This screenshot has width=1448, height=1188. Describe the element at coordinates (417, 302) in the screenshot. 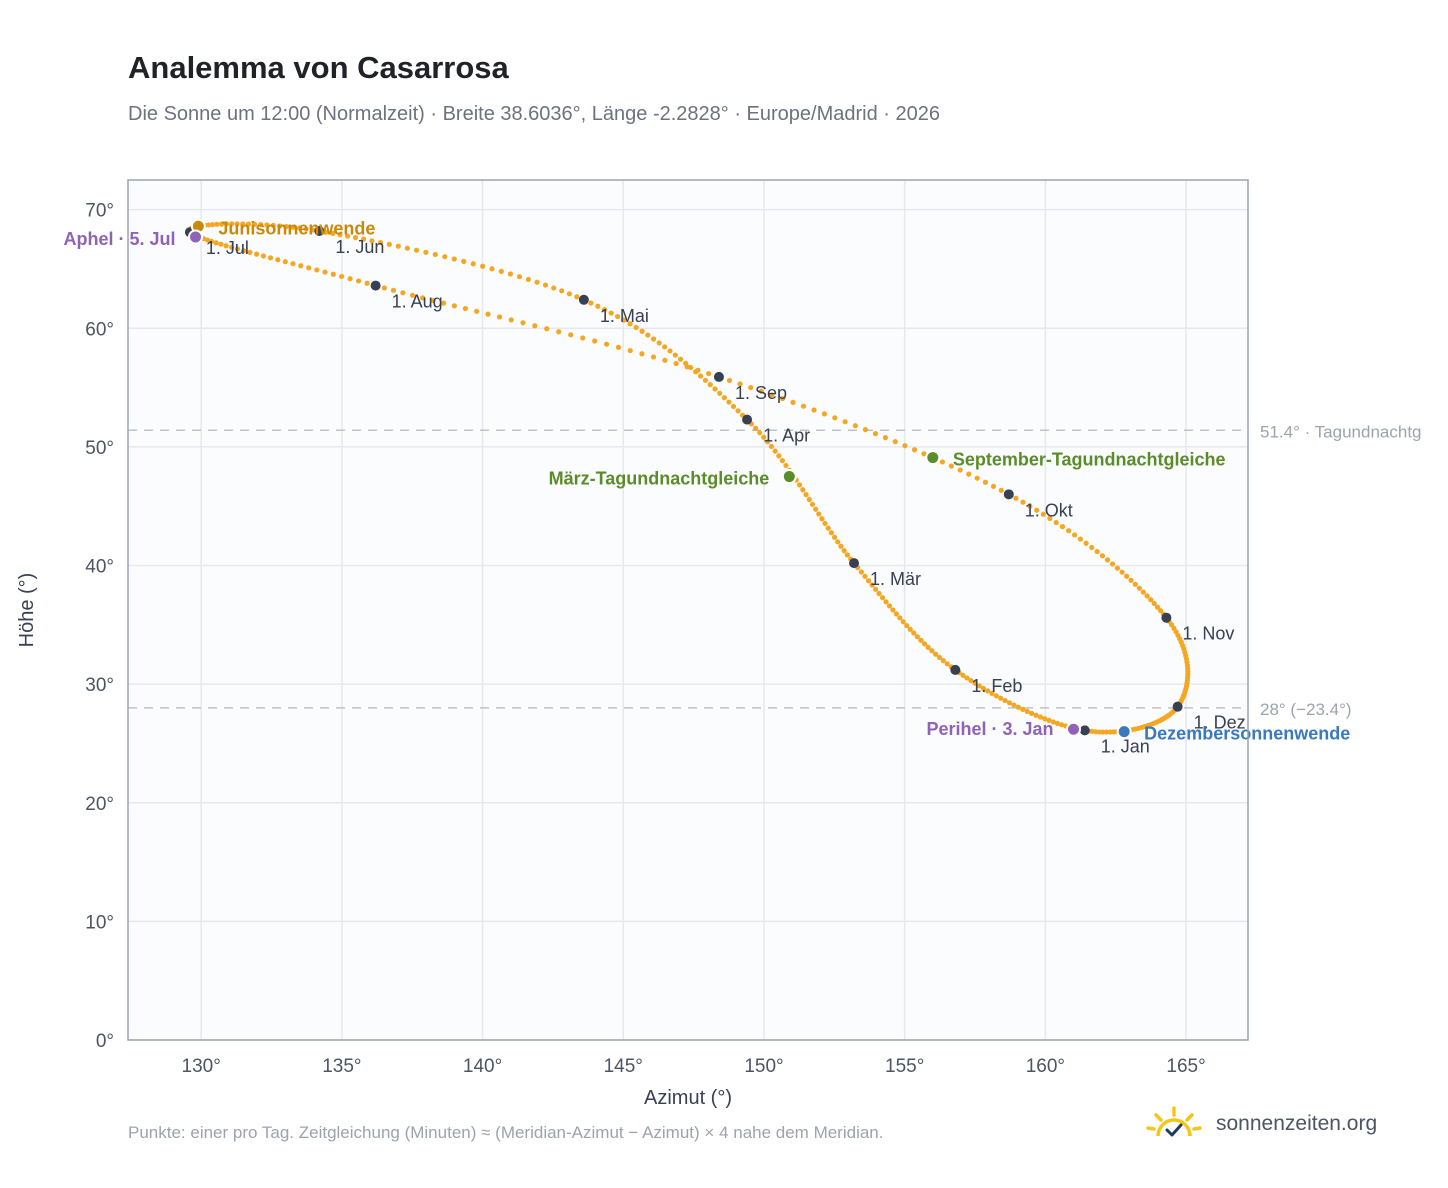

I see `month-label: 1. Aug` at that location.